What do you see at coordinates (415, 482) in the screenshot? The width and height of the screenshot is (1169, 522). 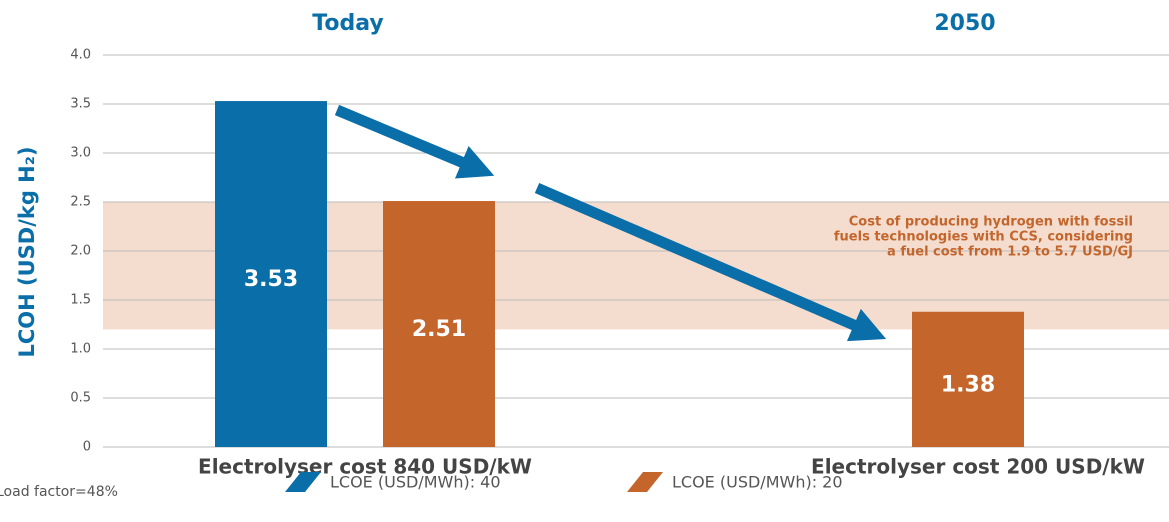 I see `legend-label: LCOE (USD/MWh): 40` at bounding box center [415, 482].